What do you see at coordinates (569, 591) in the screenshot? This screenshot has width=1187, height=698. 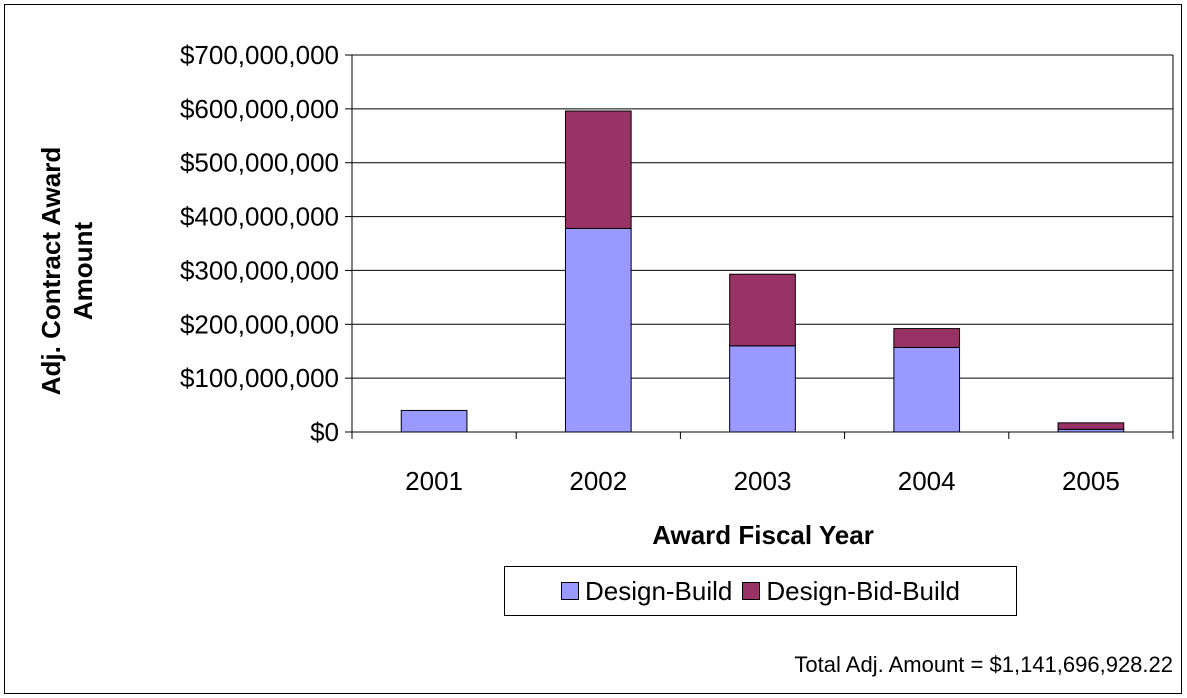 I see `legend-swatch-design-build` at bounding box center [569, 591].